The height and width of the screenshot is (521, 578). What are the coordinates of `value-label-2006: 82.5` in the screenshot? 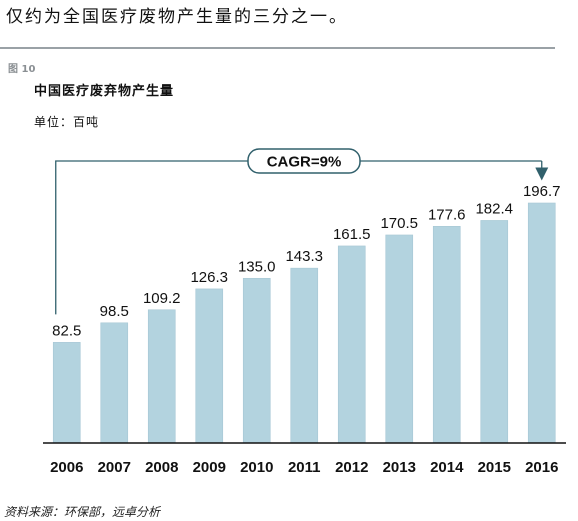 It's located at (66, 330).